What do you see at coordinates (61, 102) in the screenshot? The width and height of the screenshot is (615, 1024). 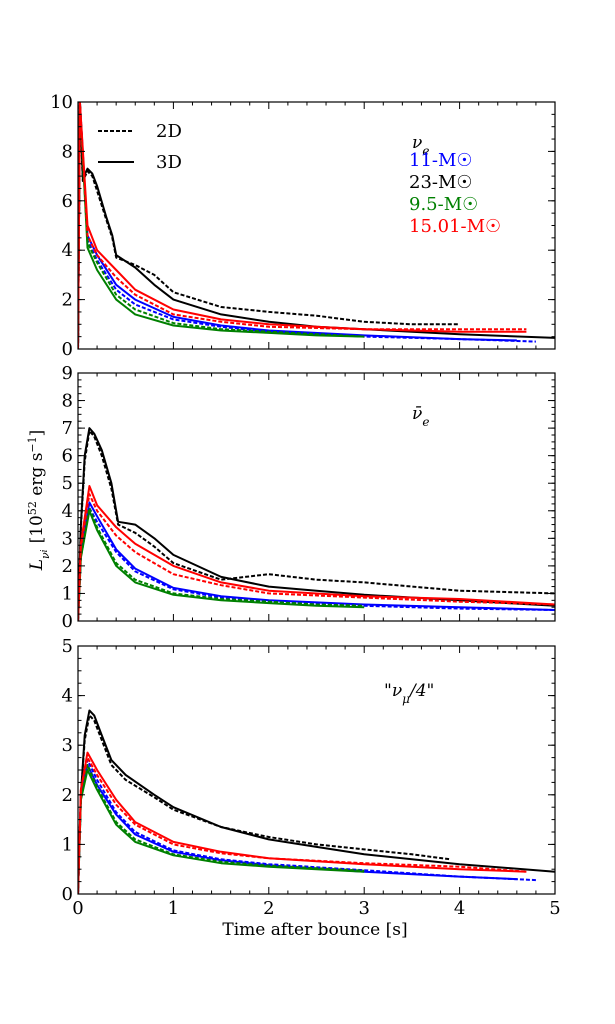 I see `y-tick-label: 10` at bounding box center [61, 102].